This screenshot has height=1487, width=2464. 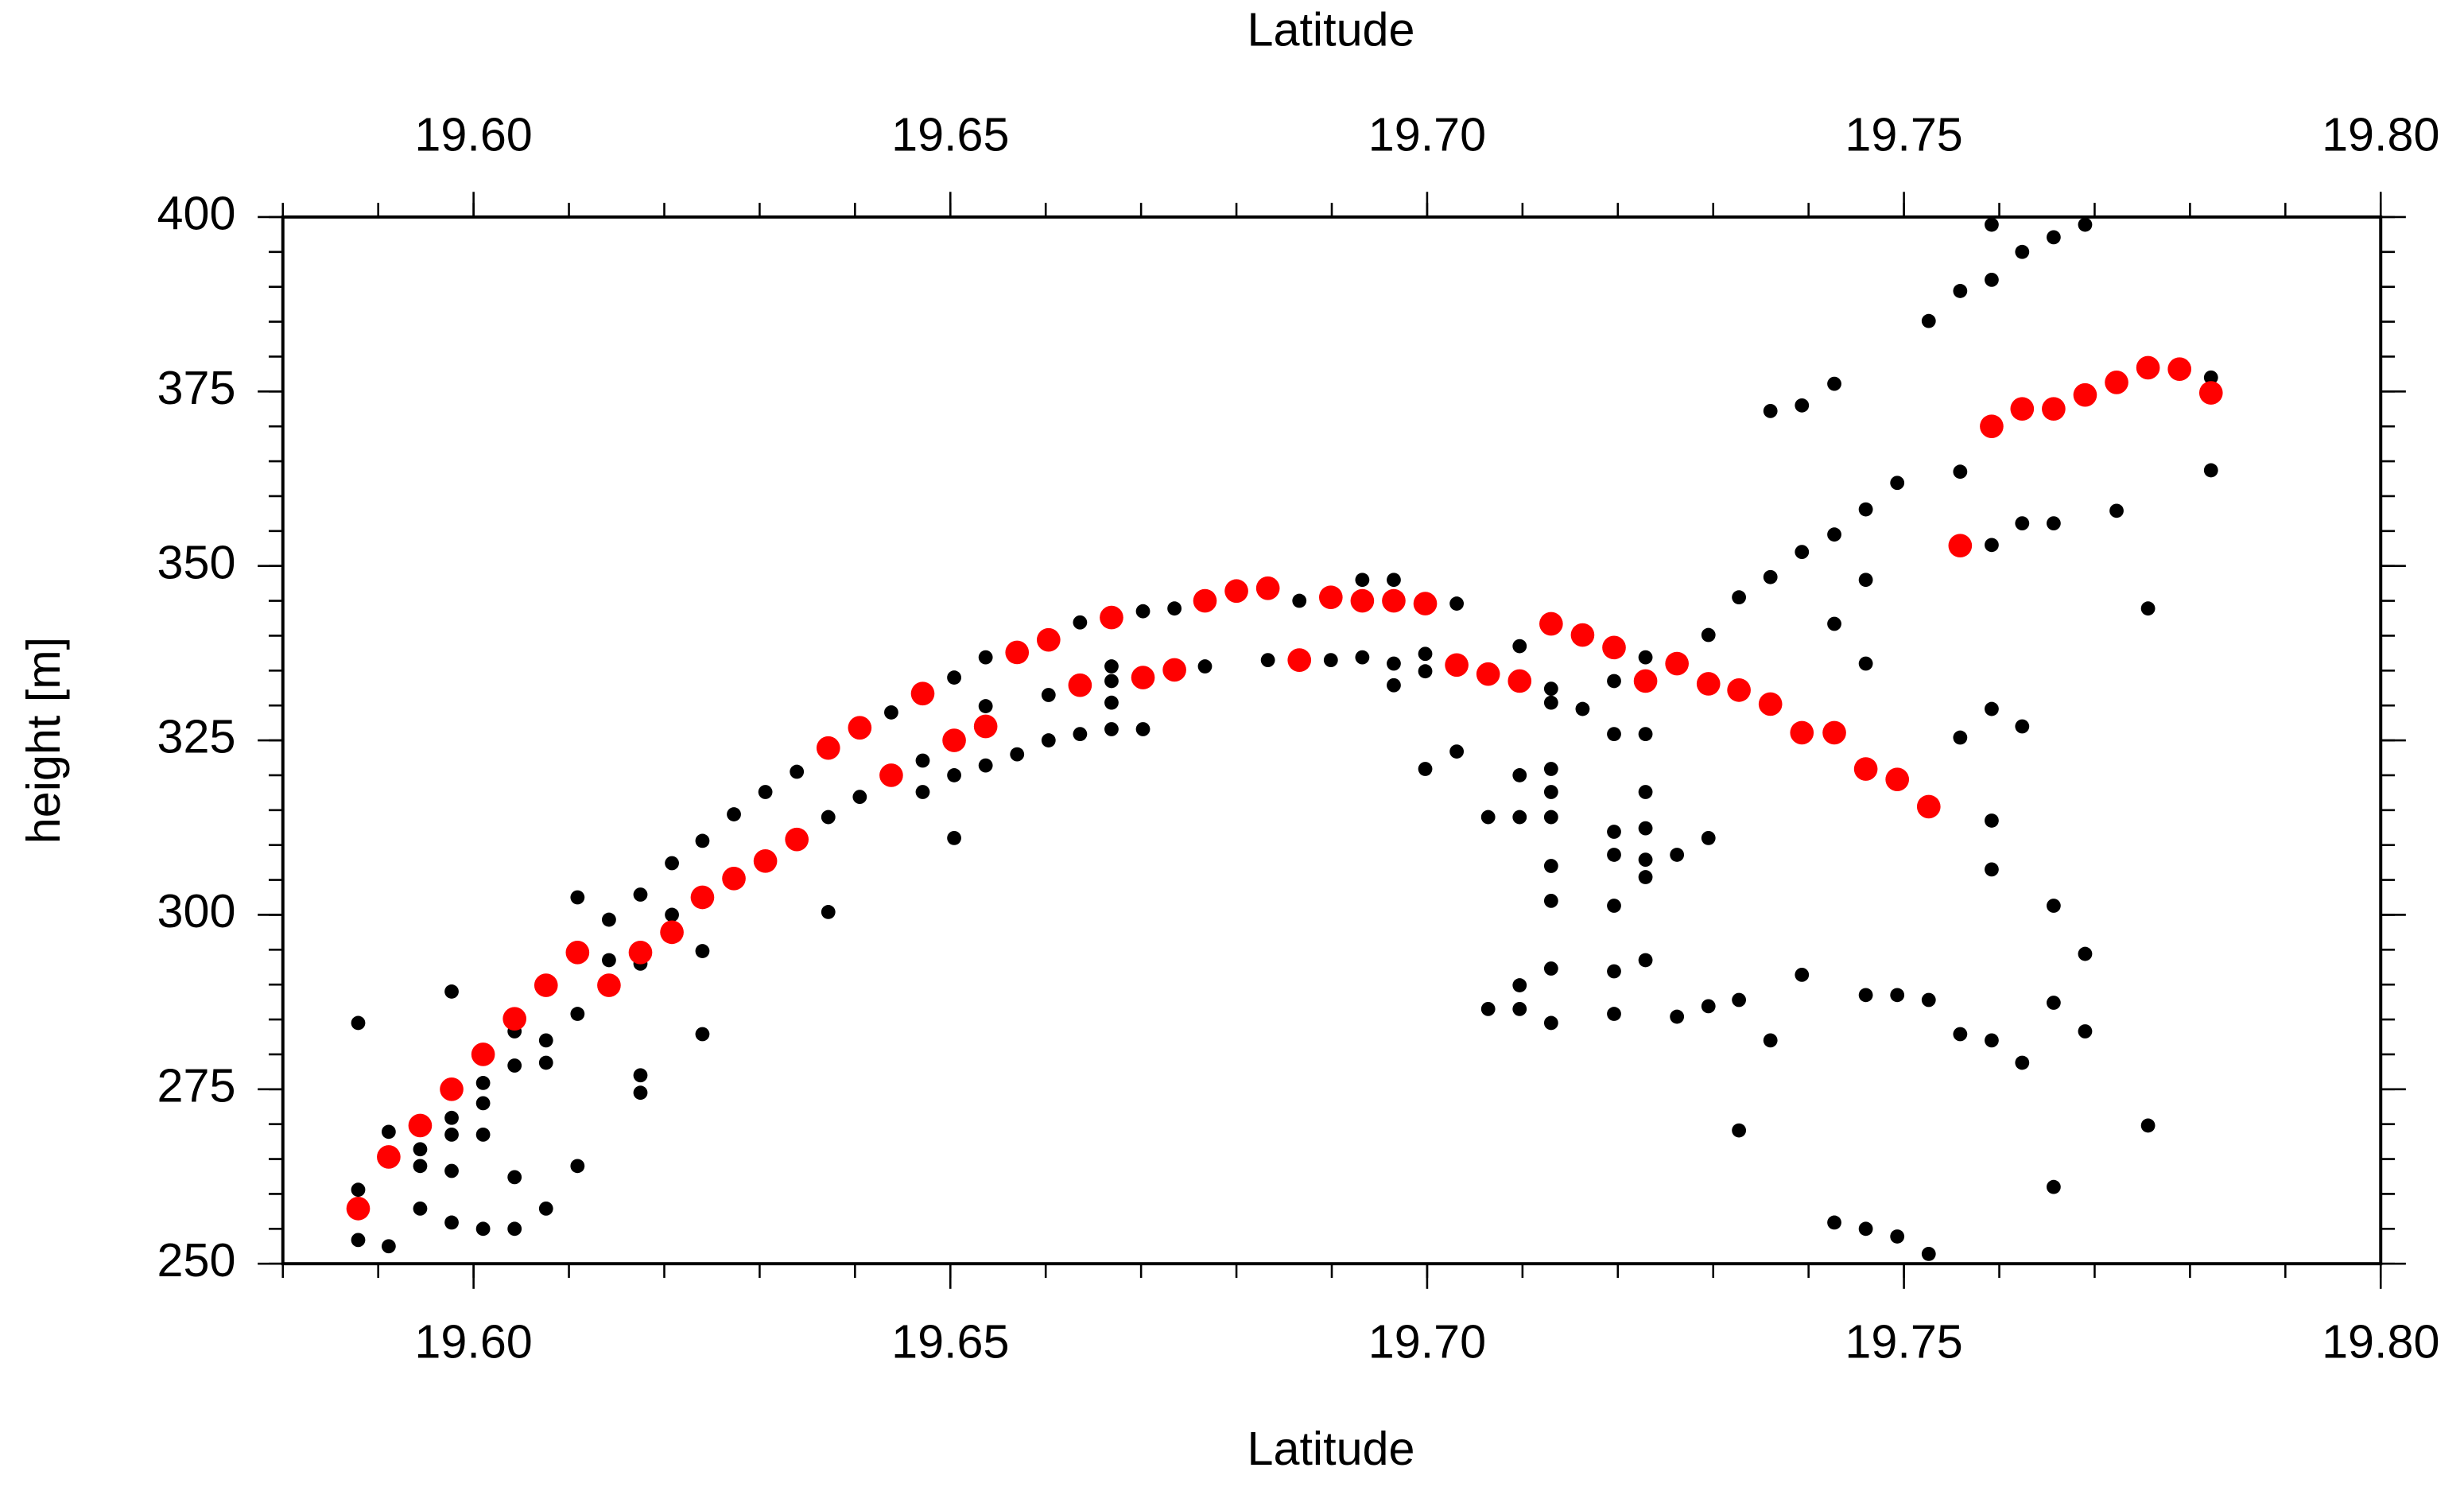 I want to click on y-tick-label: 300, so click(x=196, y=911).